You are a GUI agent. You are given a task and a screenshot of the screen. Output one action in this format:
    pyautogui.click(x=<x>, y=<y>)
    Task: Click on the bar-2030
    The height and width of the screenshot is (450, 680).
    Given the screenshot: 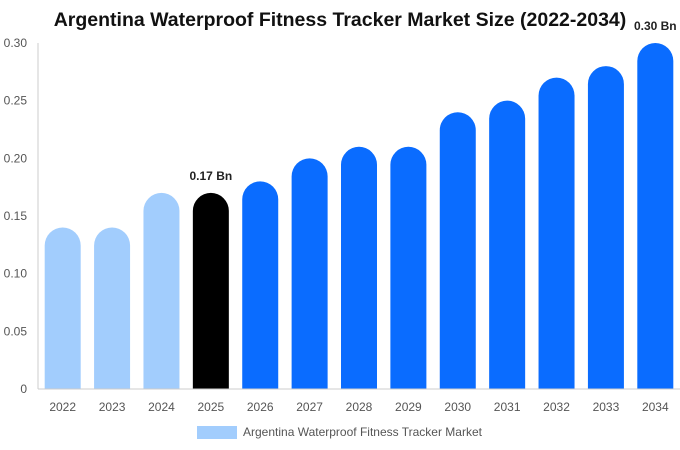 What is the action you would take?
    pyautogui.click(x=457, y=250)
    